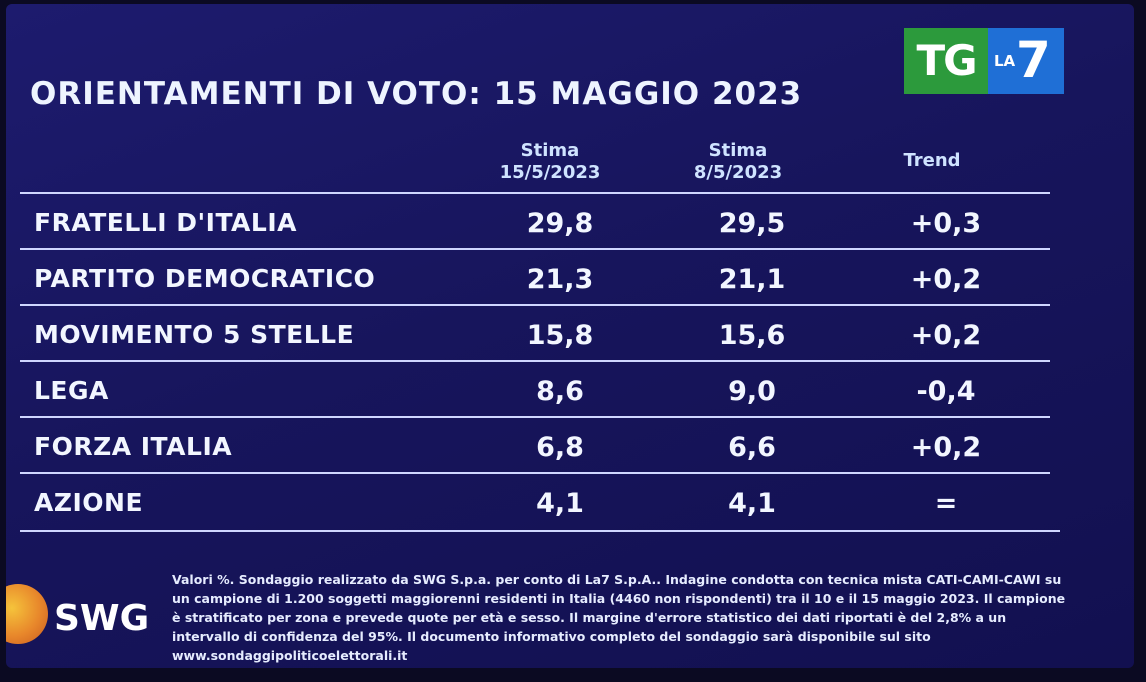  I want to click on value-stima-8: 9,0, so click(752, 391).